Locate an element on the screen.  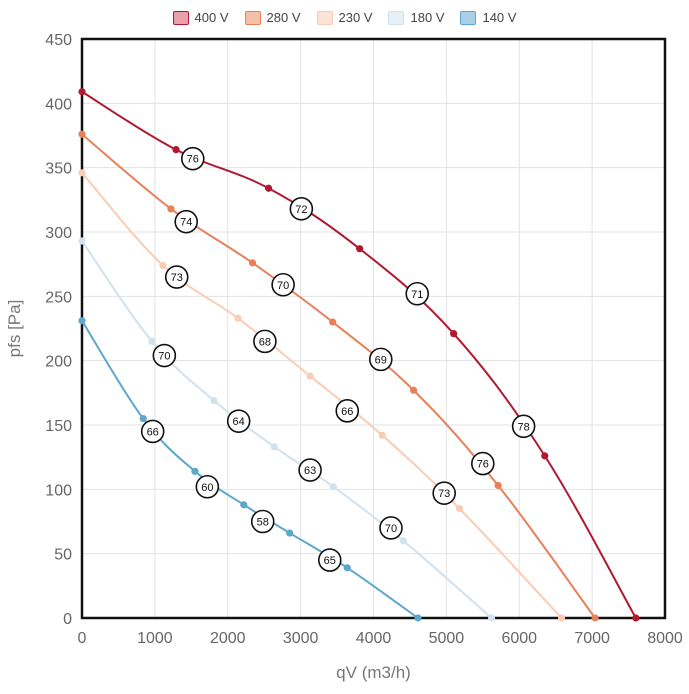
efficiency-label: 60 is located at coordinates (207, 488).